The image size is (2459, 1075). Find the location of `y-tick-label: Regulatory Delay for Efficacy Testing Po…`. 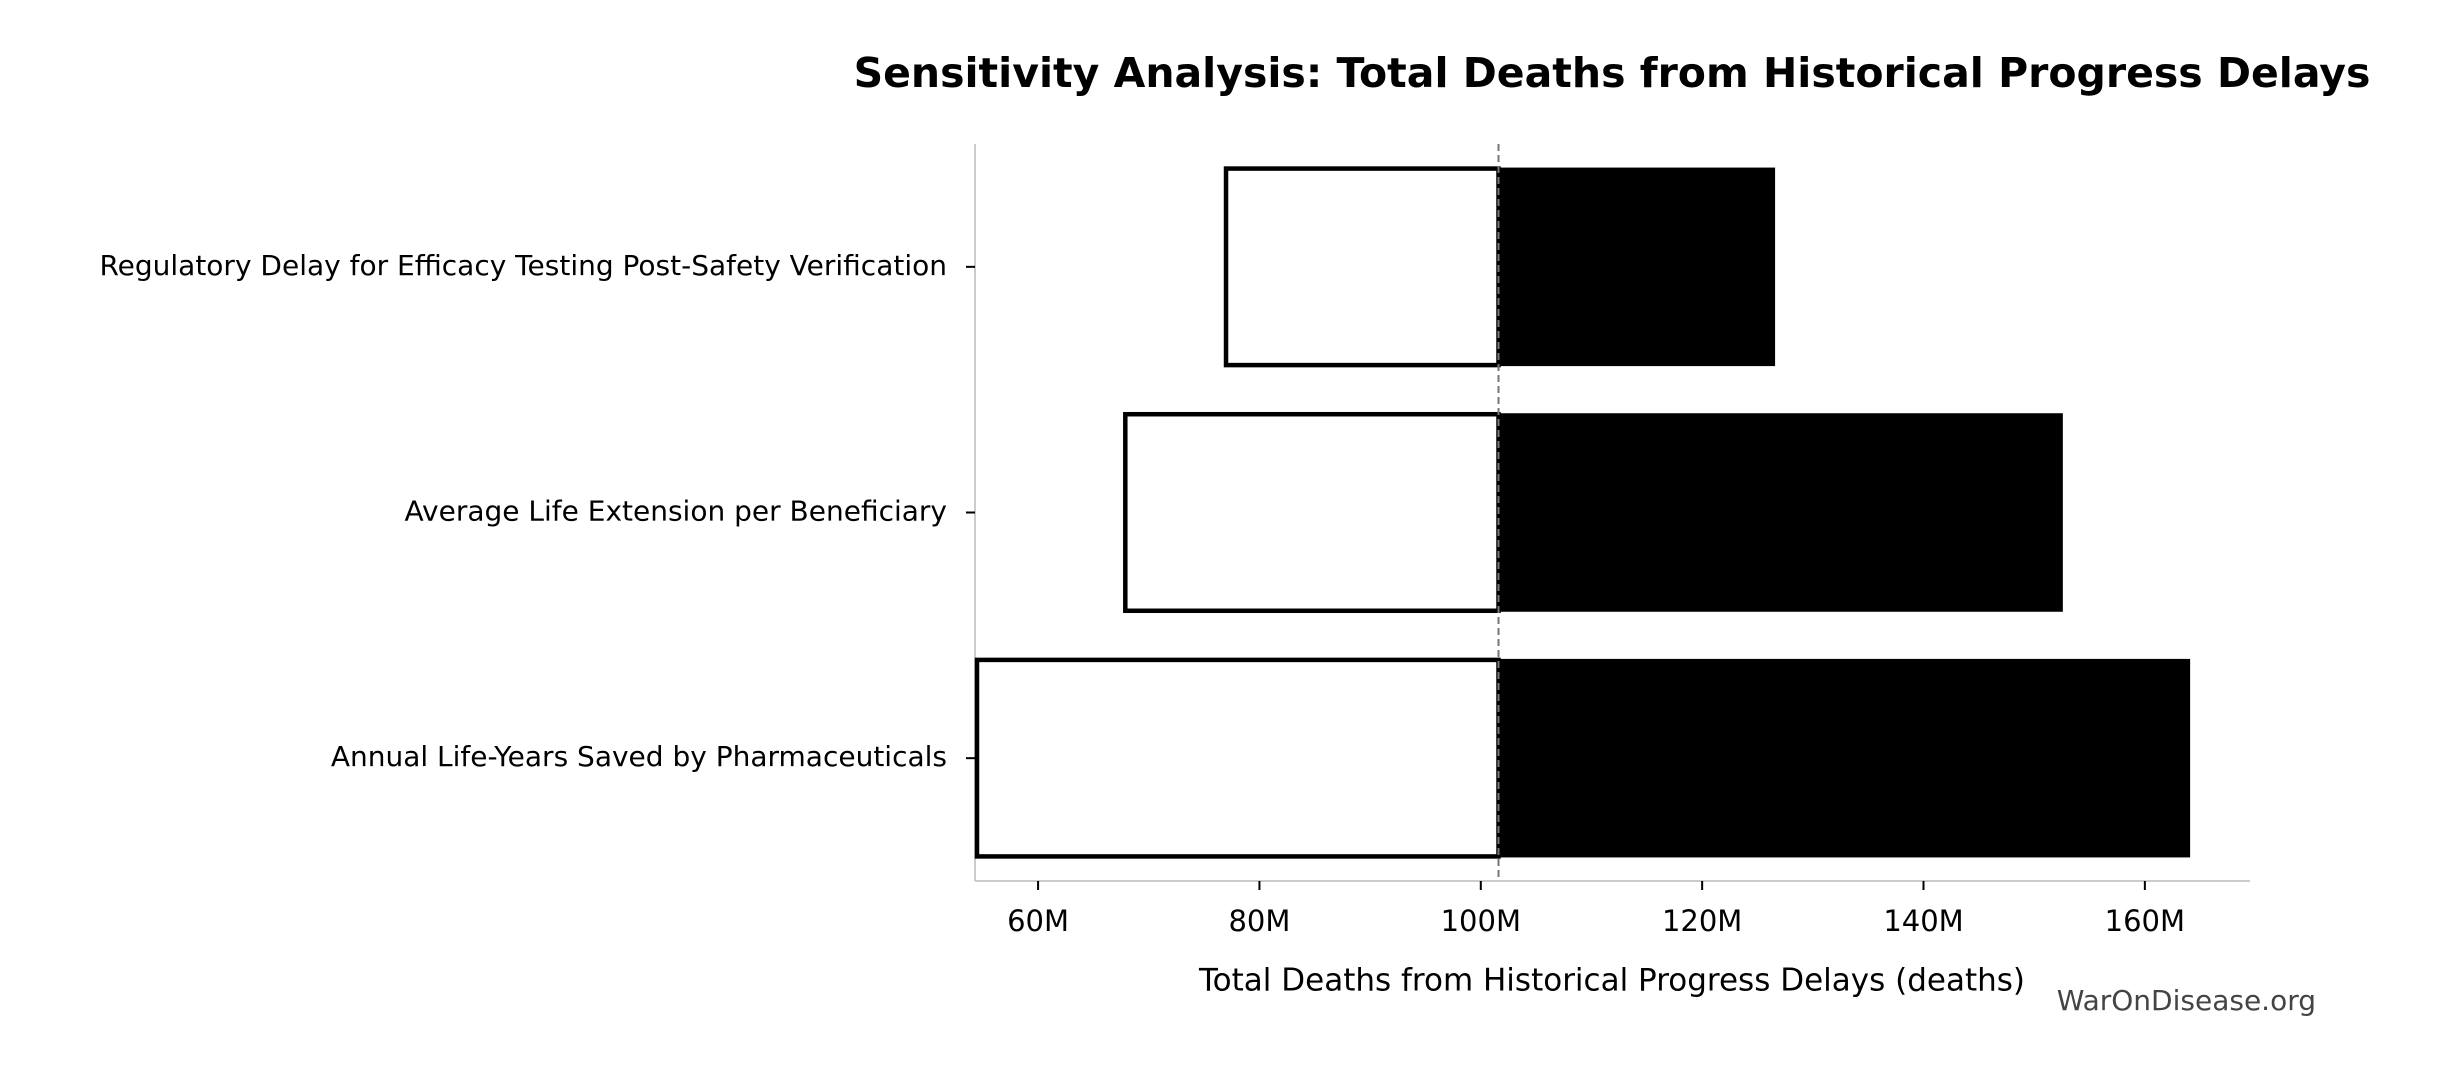

y-tick-label: Regulatory Delay for Efficacy Testing Po… is located at coordinates (523, 265).